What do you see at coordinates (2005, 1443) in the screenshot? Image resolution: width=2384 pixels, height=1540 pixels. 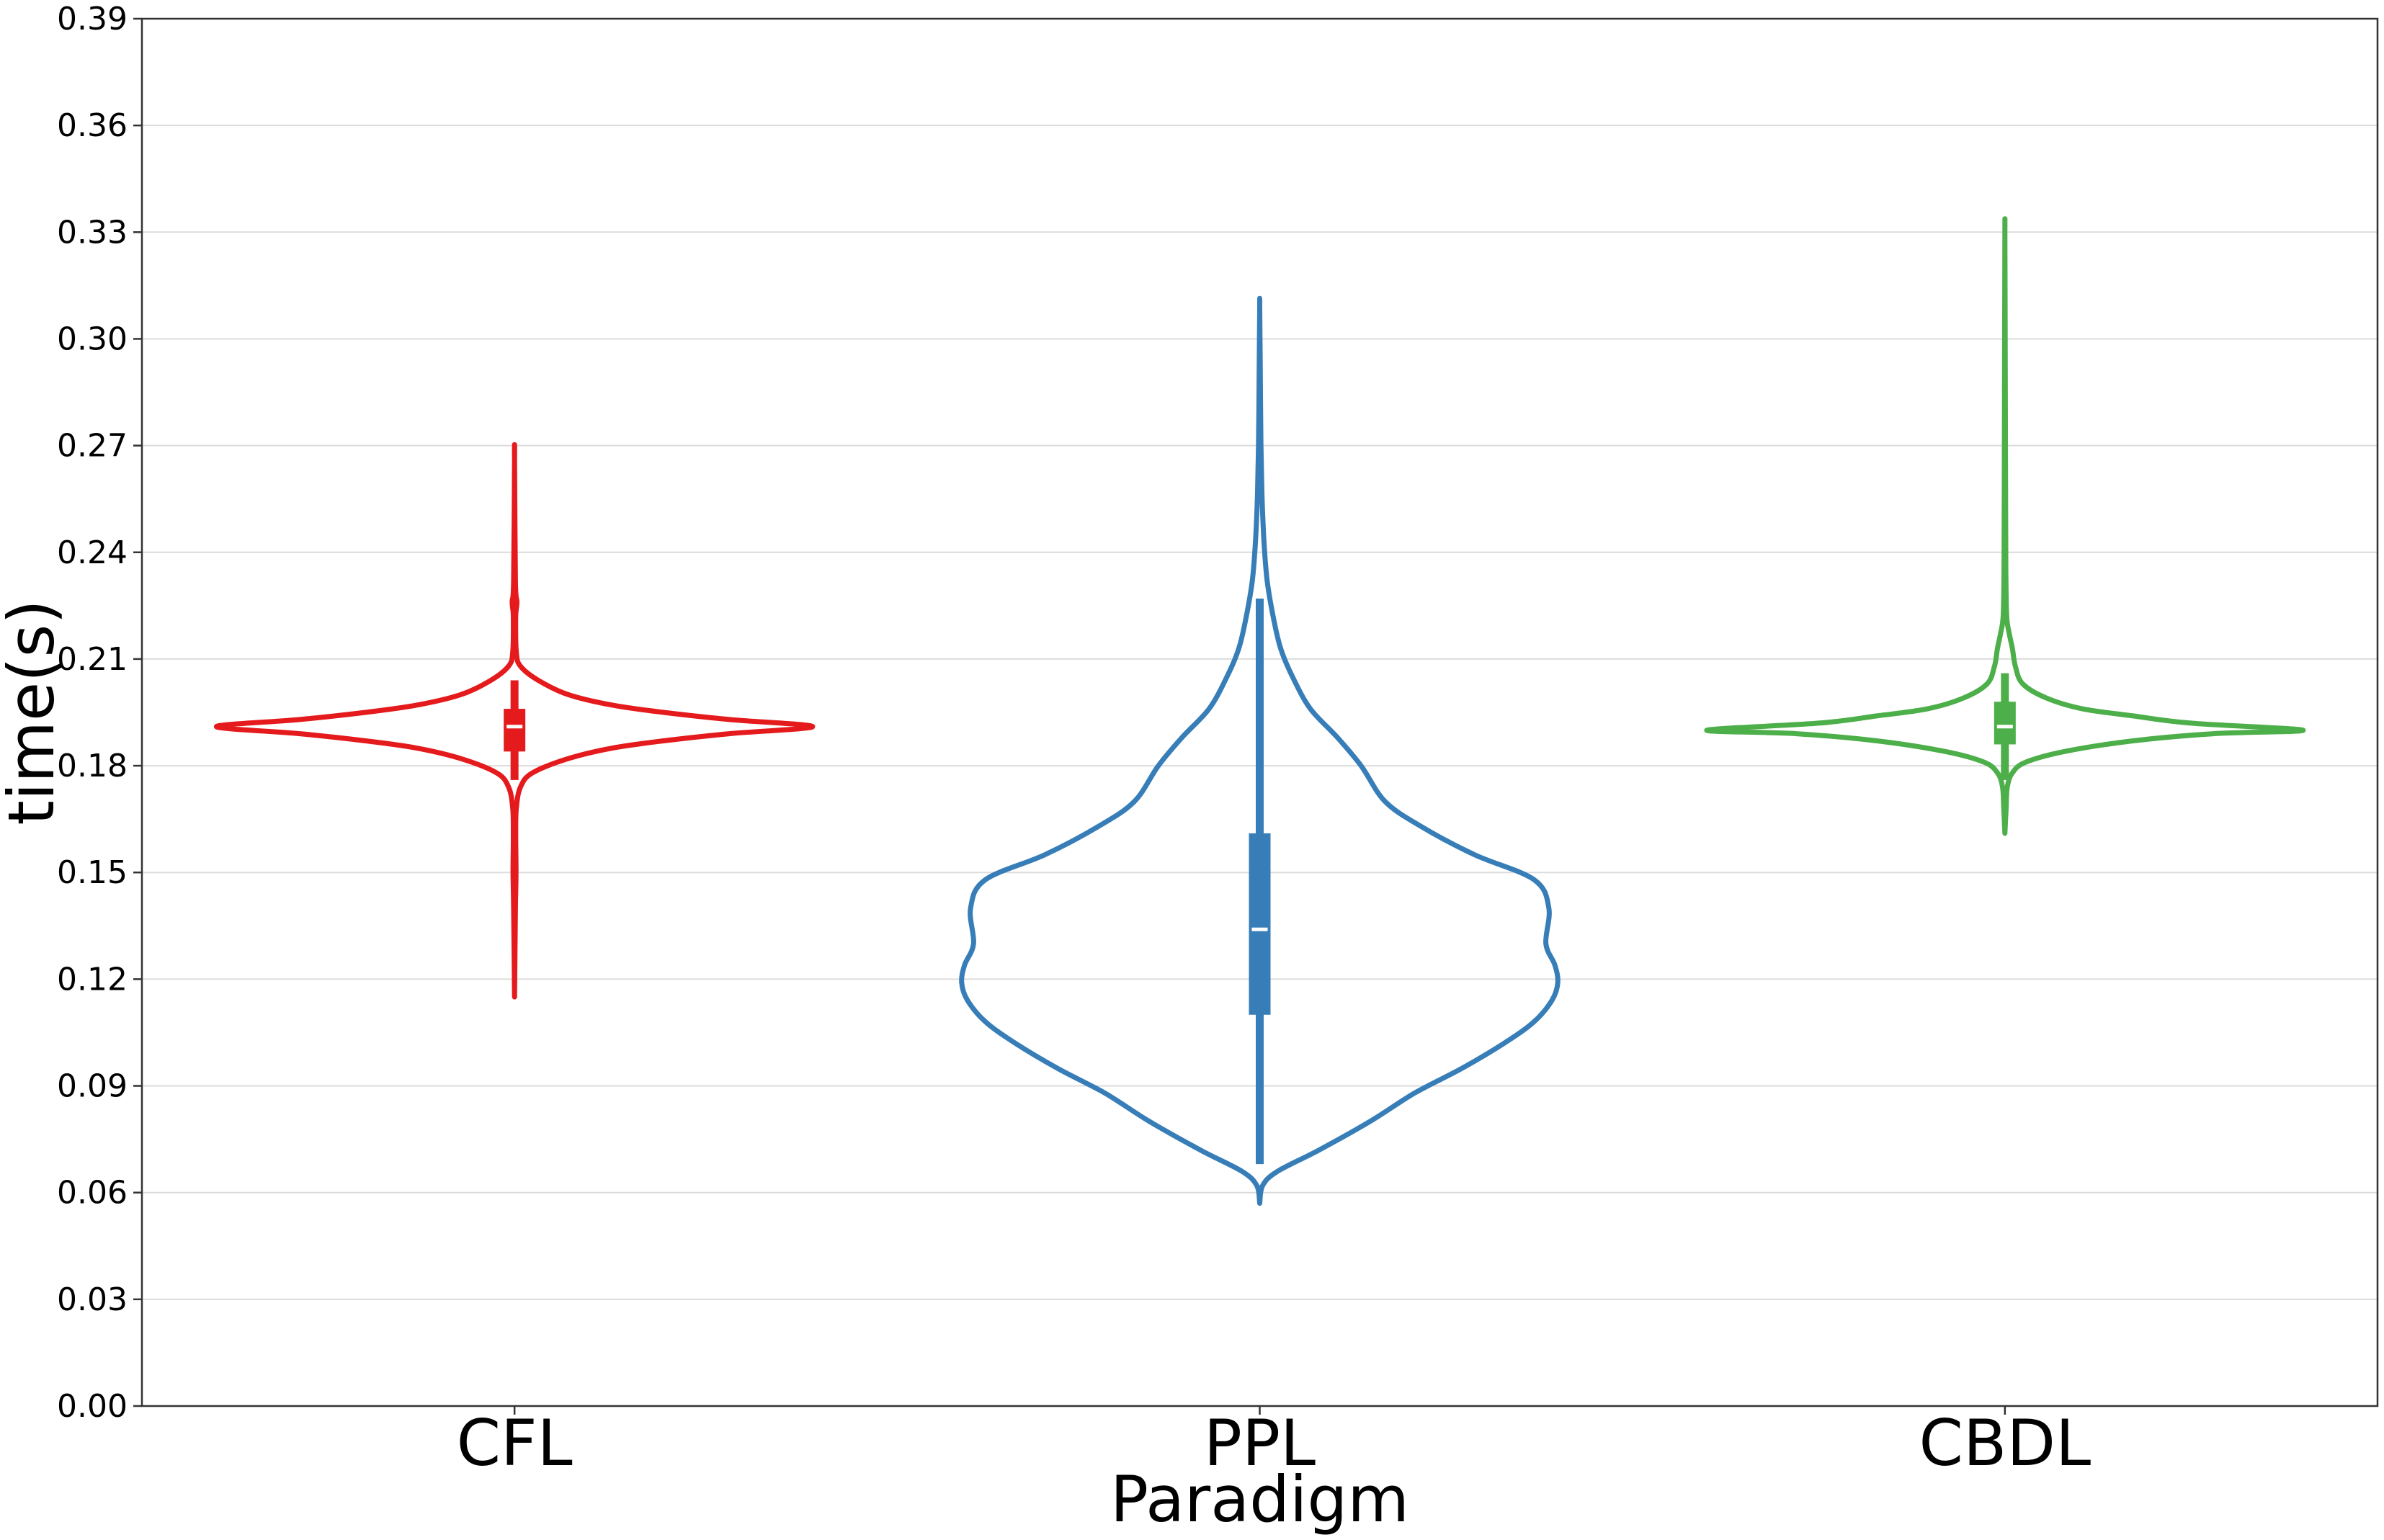 I see `x-category-label: CBDL` at bounding box center [2005, 1443].